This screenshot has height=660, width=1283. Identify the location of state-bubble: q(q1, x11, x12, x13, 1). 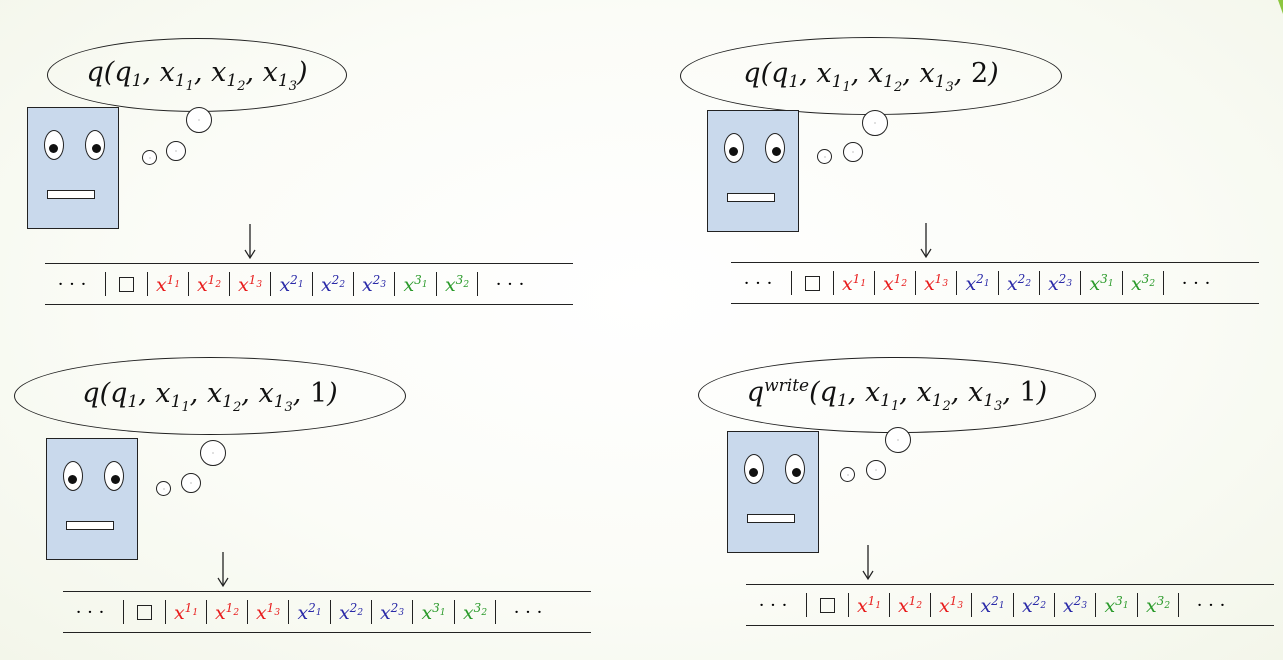
(210, 396).